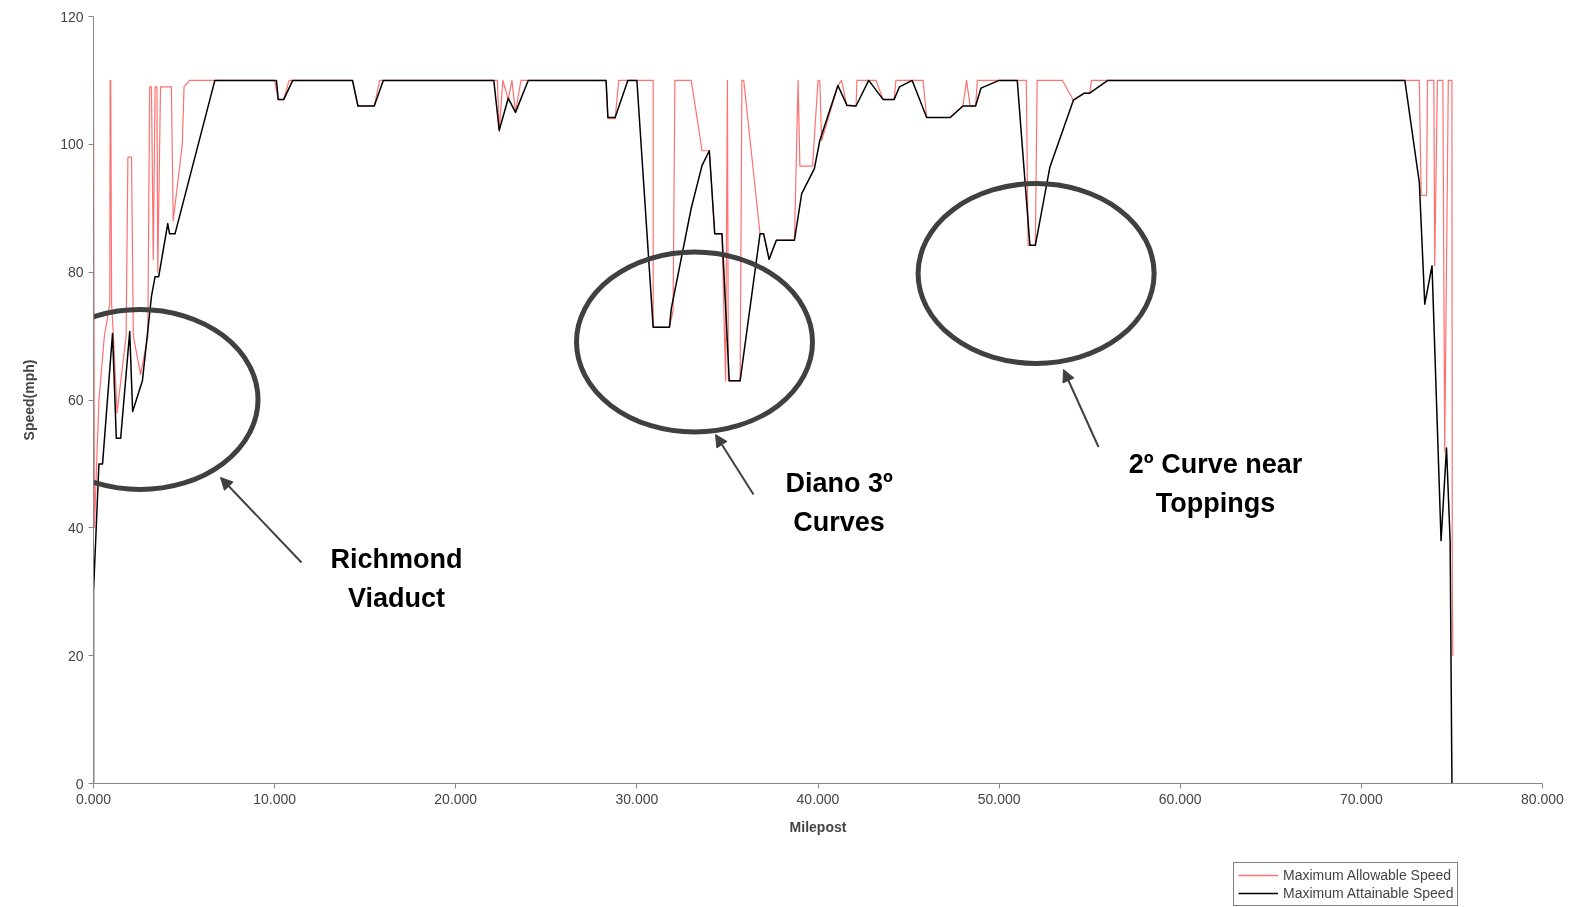 The height and width of the screenshot is (907, 1584). What do you see at coordinates (1367, 875) in the screenshot?
I see `legend-label: Maximum Allowable Speed` at bounding box center [1367, 875].